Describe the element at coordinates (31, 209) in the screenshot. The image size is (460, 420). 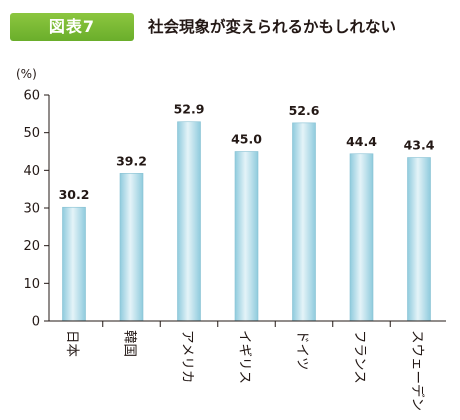
I see `y-tick-label: 30` at that location.